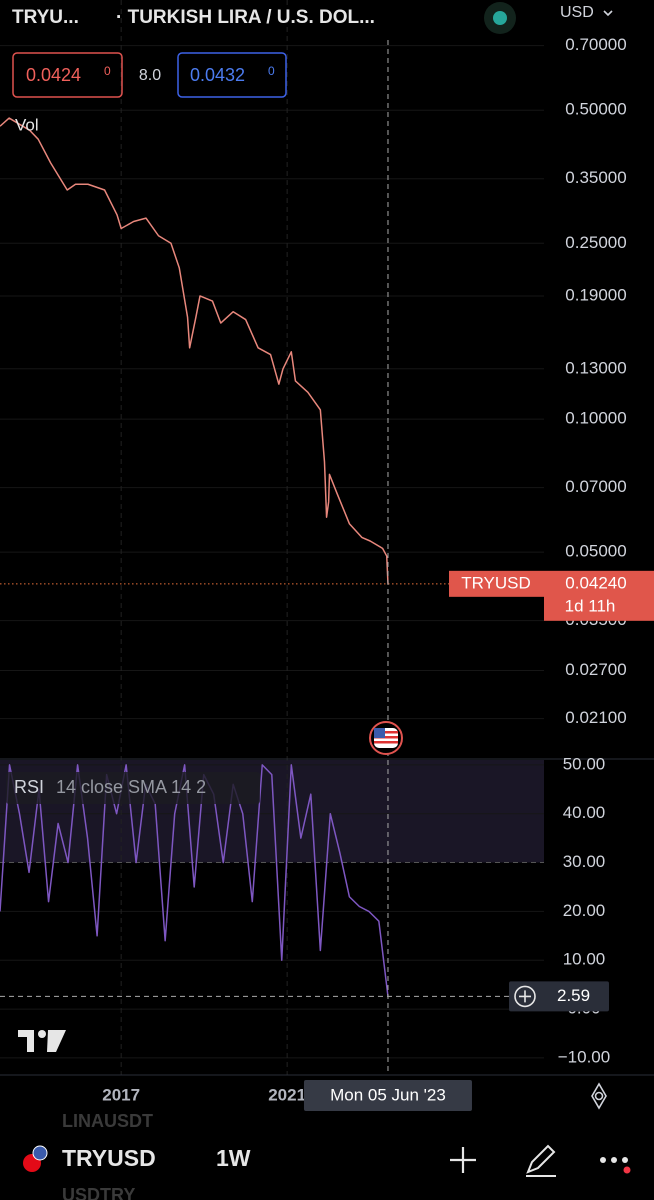  I want to click on y-tick-label: 50.00, so click(584, 763).